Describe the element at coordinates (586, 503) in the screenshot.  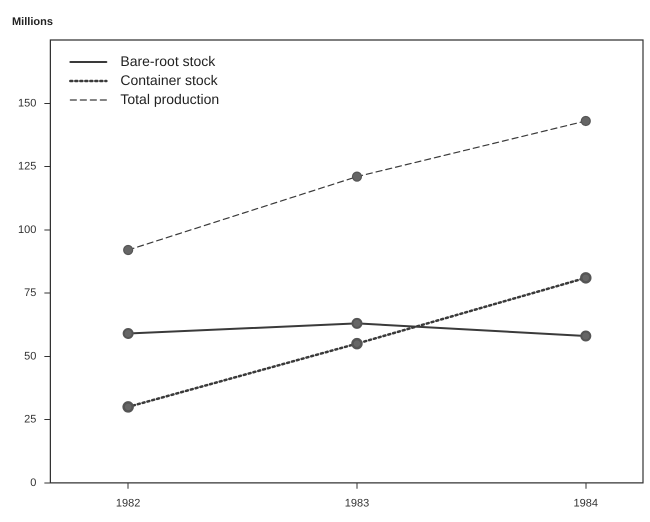
I see `x-tick-label: 1984` at that location.